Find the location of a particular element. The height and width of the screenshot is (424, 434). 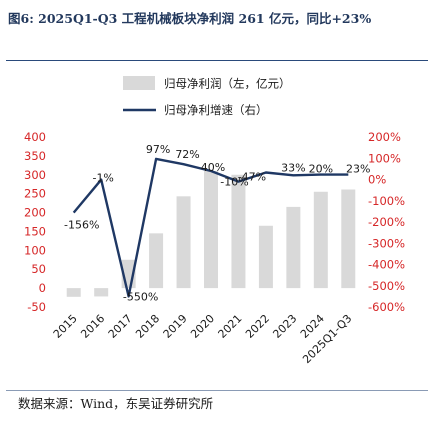

right-tick-label: 0% is located at coordinates (377, 180).